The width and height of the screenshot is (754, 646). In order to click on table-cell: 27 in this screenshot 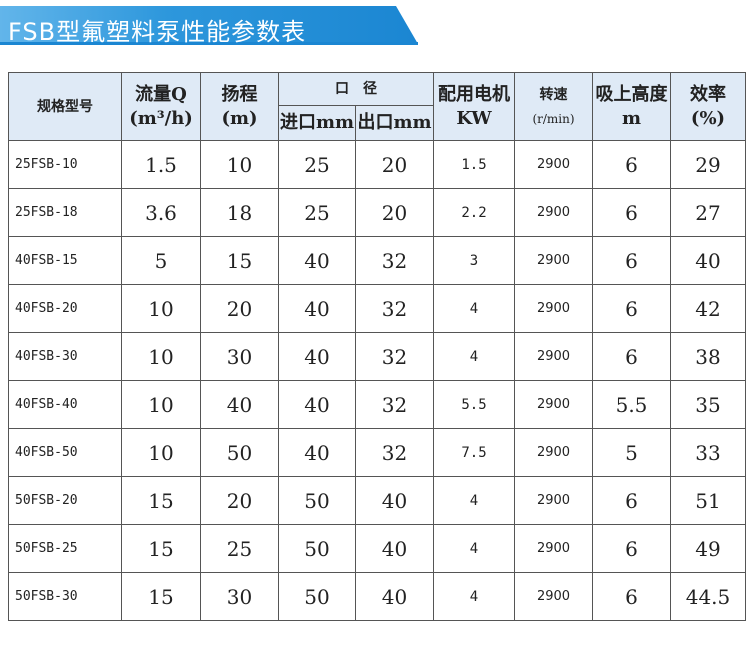, I will do `click(708, 212)`.